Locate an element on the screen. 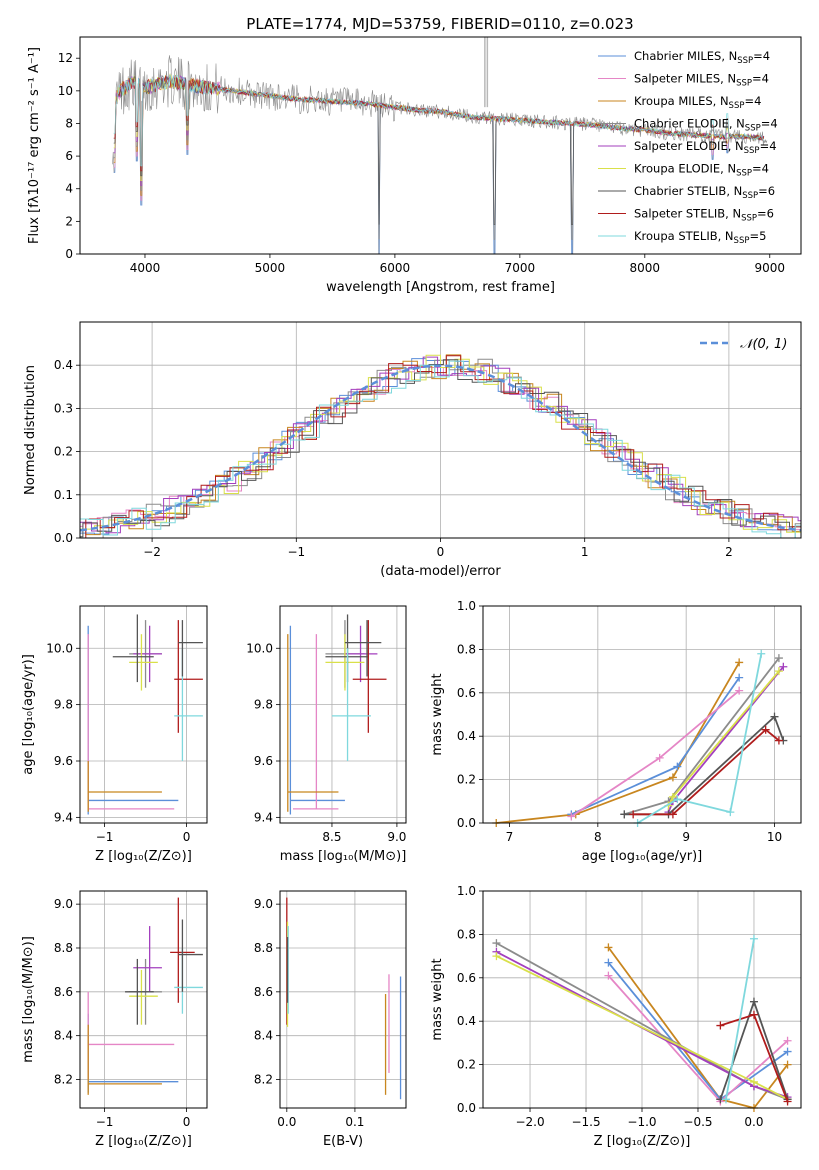  x-axis-label: mass [log₁₀(M/M⊙)] is located at coordinates (343, 856).